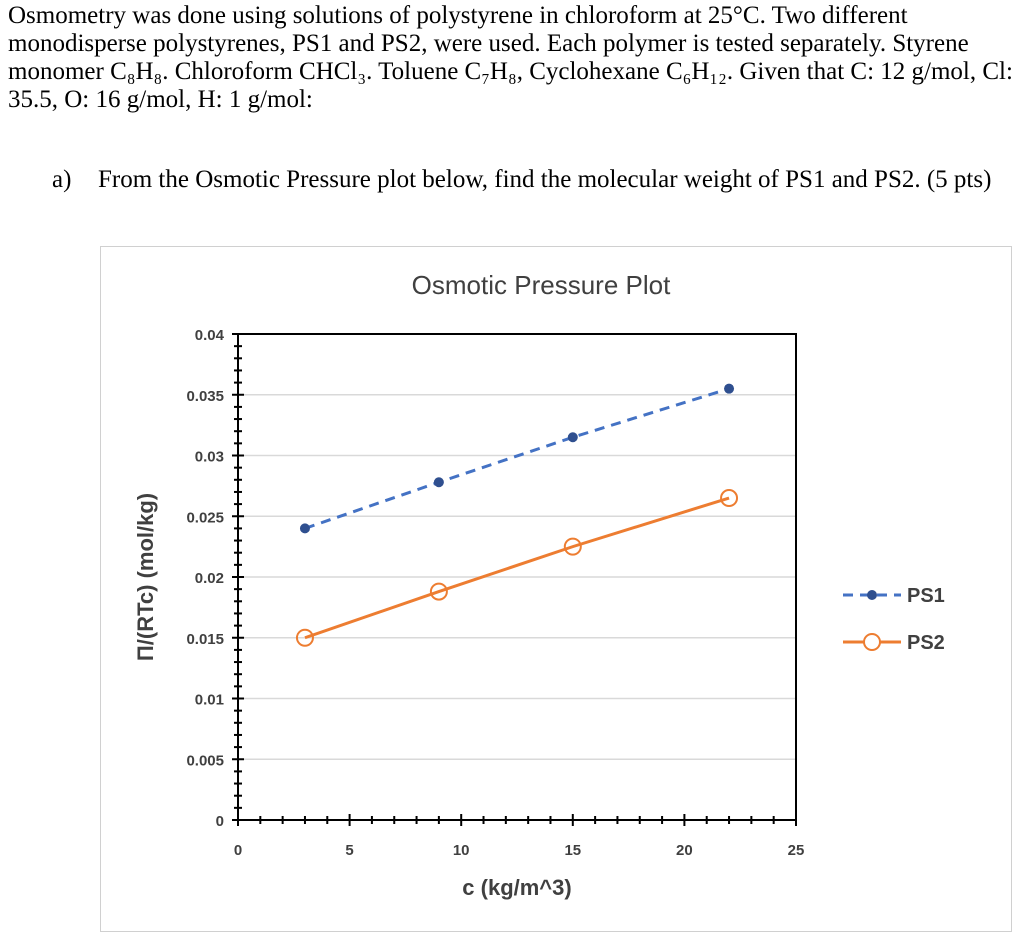  Describe the element at coordinates (209, 578) in the screenshot. I see `y-tick-label: 0.02` at that location.